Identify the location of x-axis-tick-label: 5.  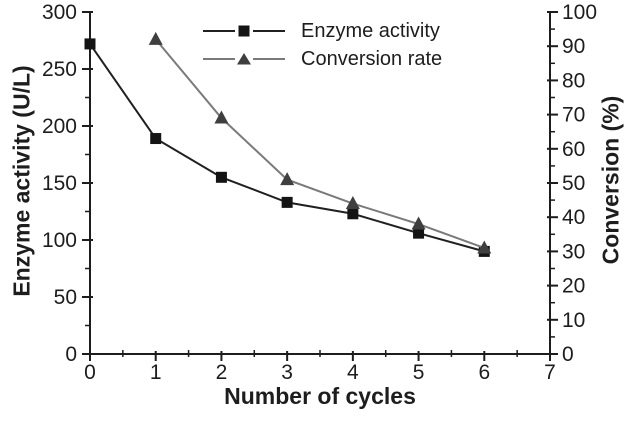
(419, 372).